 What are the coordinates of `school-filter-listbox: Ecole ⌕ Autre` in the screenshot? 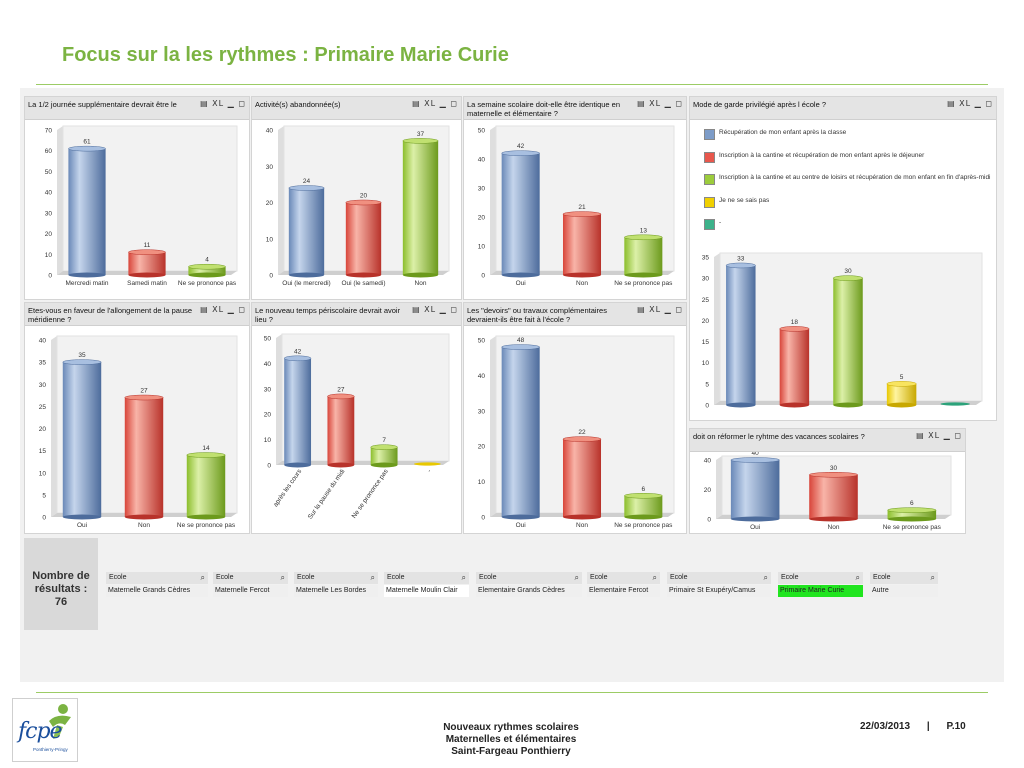 It's located at (904, 585).